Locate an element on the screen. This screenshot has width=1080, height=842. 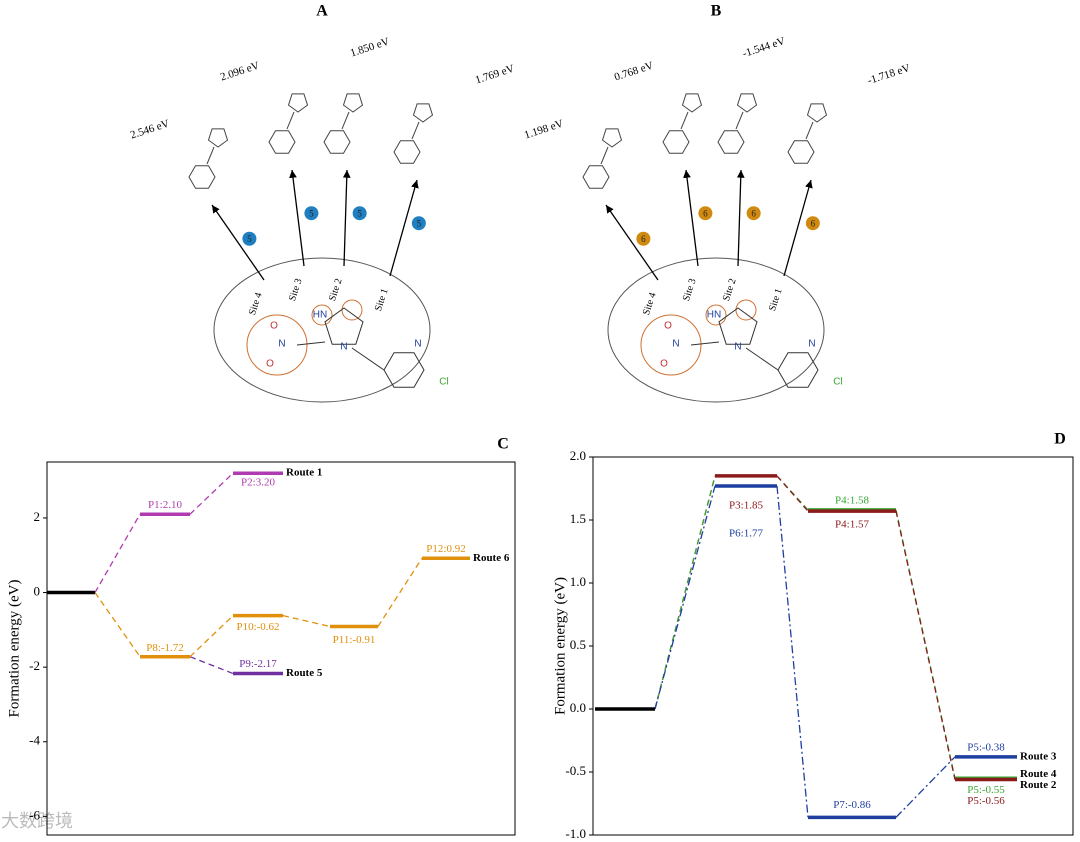
y-tick-label: 1.5 is located at coordinates (578, 518).